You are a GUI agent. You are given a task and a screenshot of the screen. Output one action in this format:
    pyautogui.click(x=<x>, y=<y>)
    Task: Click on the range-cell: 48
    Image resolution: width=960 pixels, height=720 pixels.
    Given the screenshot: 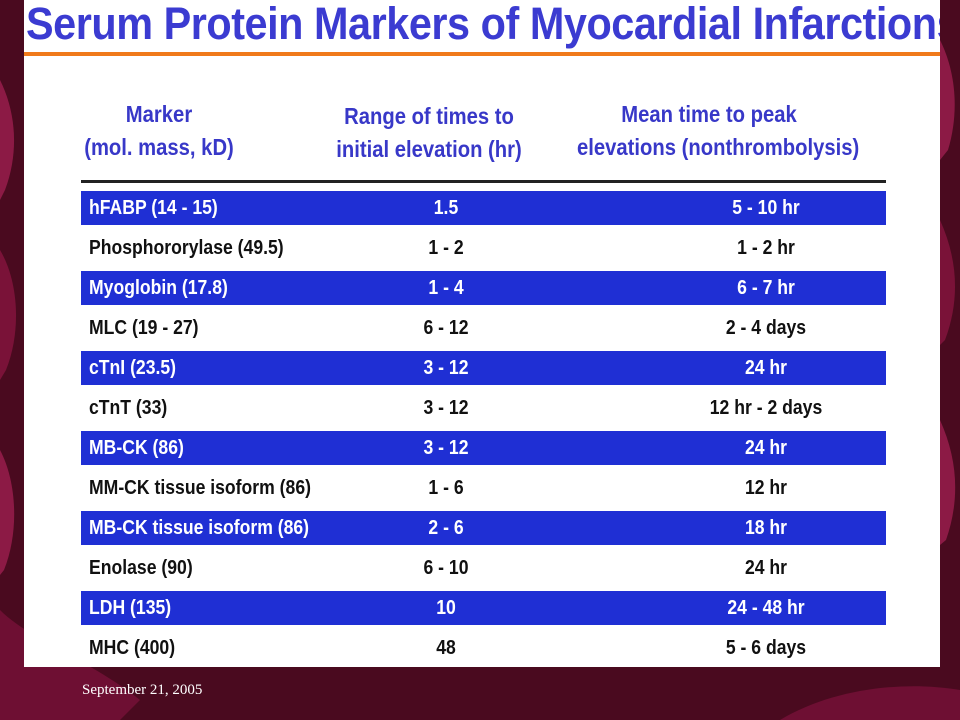 What is the action you would take?
    pyautogui.click(x=446, y=647)
    